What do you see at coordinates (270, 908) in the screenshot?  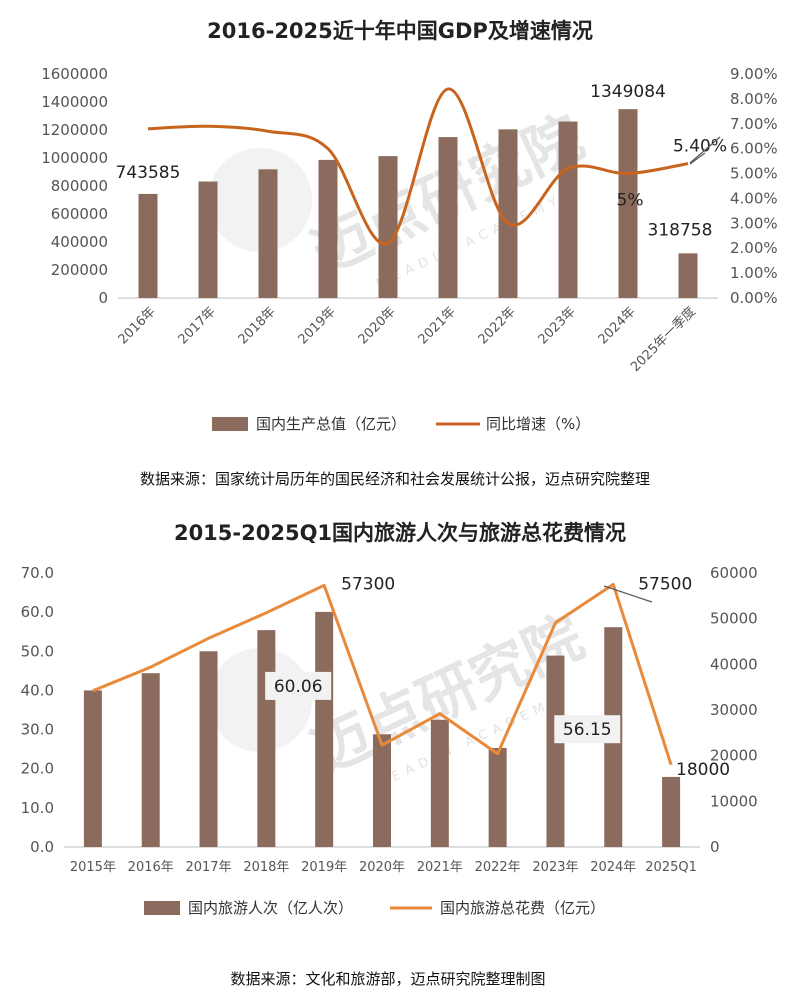 I see `legend-label-trips: 国内旅游人次（亿人次）` at bounding box center [270, 908].